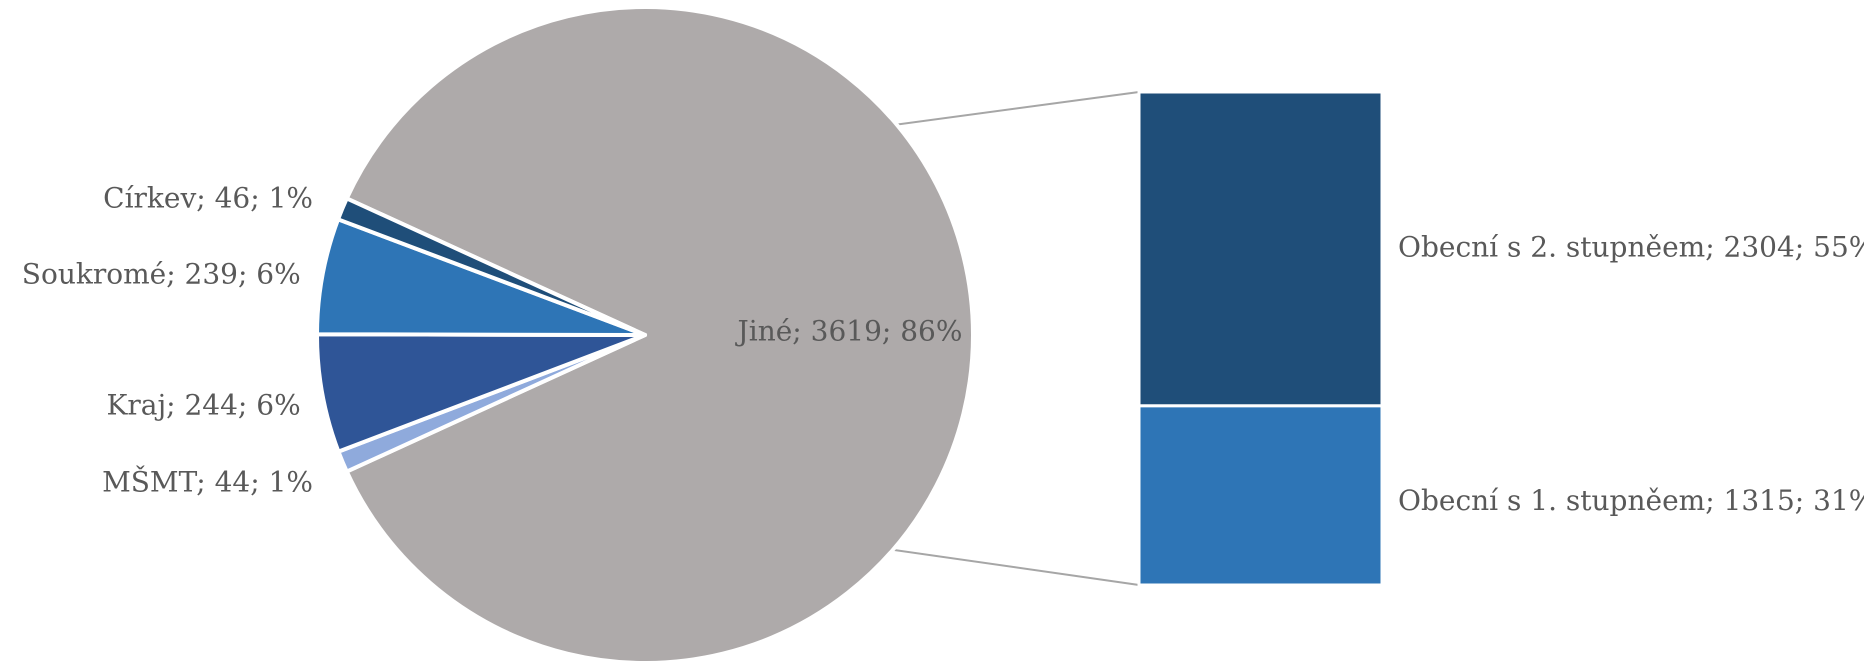  What do you see at coordinates (1631, 246) in the screenshot?
I see `bar-label-0: Obecní s 2. stupněem; 2304; 55%` at bounding box center [1631, 246].